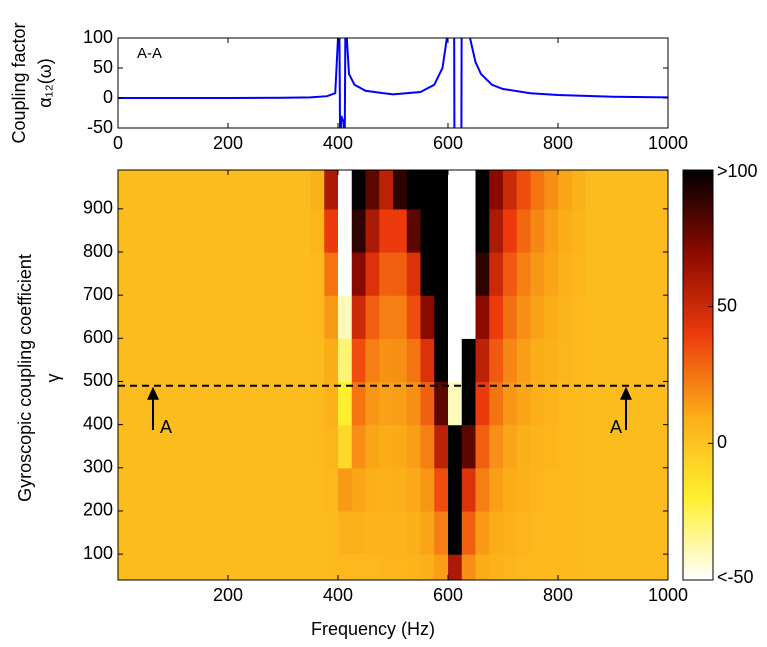  What do you see at coordinates (626, 393) in the screenshot?
I see `arrow-head` at bounding box center [626, 393].